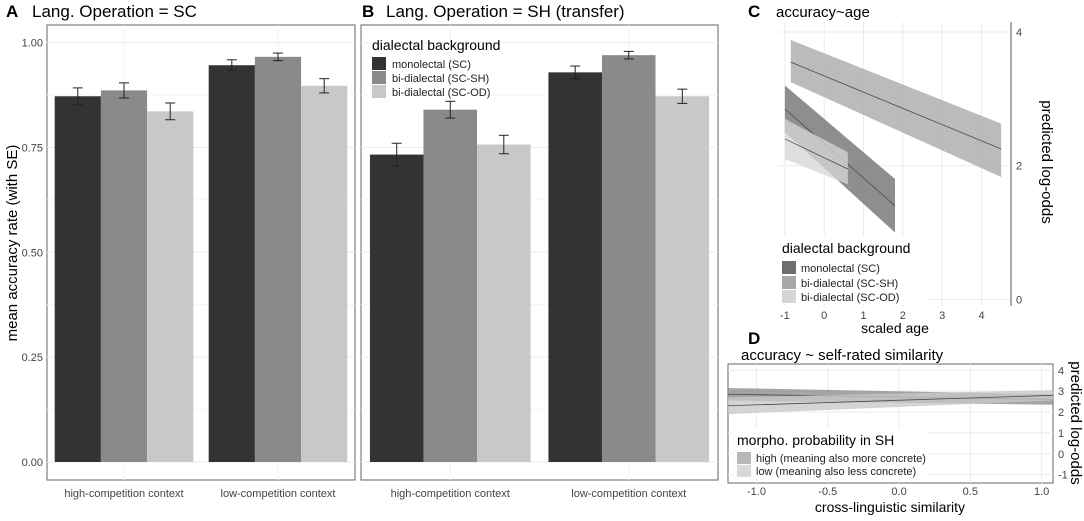 The image size is (1084, 521). Describe the element at coordinates (1063, 476) in the screenshot. I see `y-tick-label-d: -1` at that location.